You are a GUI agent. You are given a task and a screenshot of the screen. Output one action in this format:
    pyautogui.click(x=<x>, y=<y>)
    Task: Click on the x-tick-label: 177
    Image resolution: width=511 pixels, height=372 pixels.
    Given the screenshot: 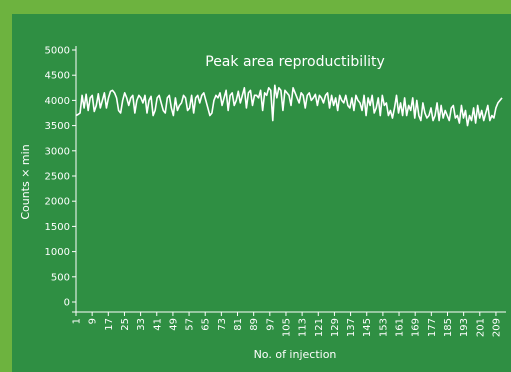 What is the action you would take?
    pyautogui.click(x=432, y=327)
    